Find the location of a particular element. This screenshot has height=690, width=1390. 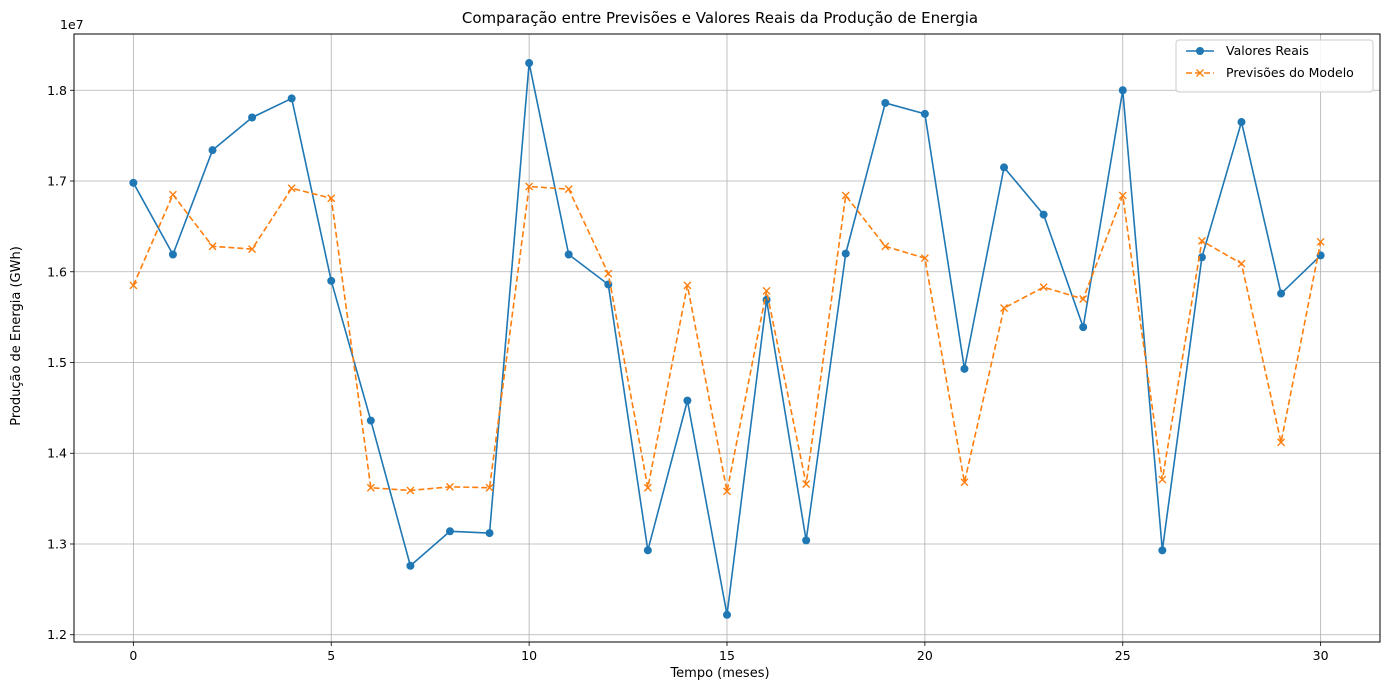

y-tick-label: 1.6 is located at coordinates (57, 271).